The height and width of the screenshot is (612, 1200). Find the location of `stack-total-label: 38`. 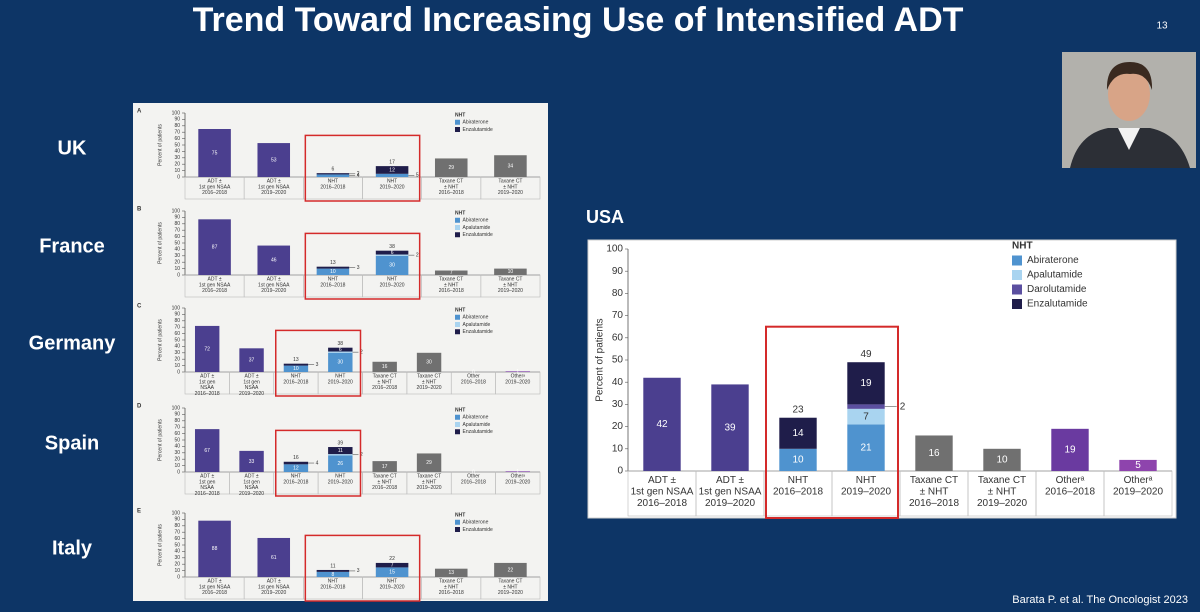

stack-total-label: 38 is located at coordinates (341, 344).